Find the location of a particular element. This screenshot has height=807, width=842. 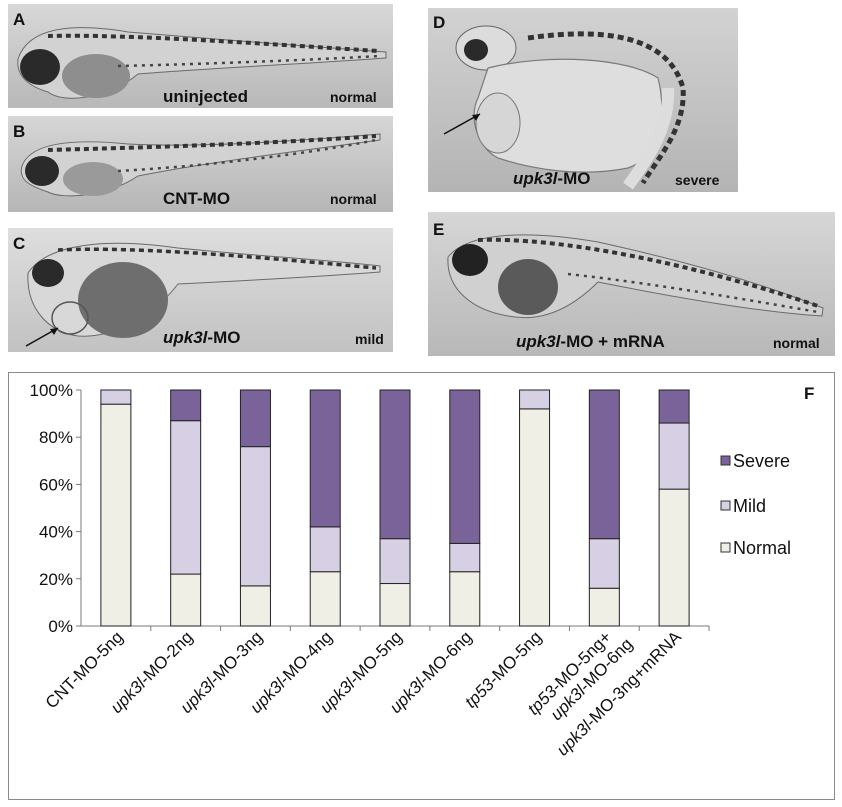

panel-a-image: A uninjected normal is located at coordinates (200, 56).